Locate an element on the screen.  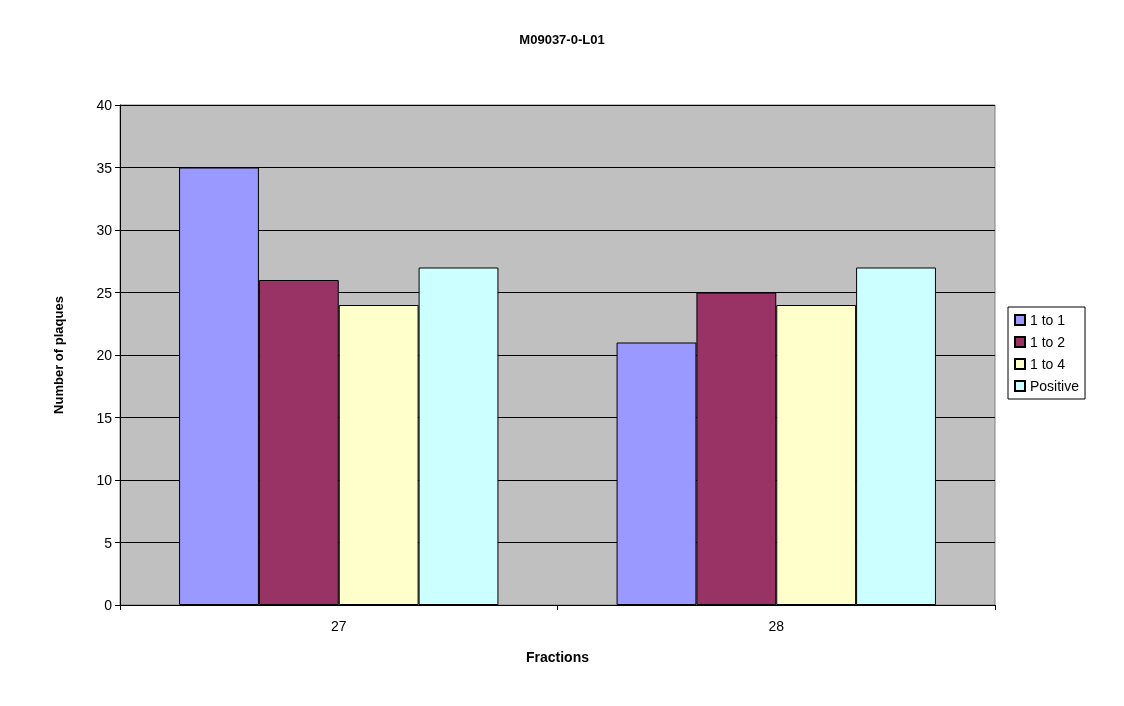
y-tick-label: 40 is located at coordinates (104, 105).